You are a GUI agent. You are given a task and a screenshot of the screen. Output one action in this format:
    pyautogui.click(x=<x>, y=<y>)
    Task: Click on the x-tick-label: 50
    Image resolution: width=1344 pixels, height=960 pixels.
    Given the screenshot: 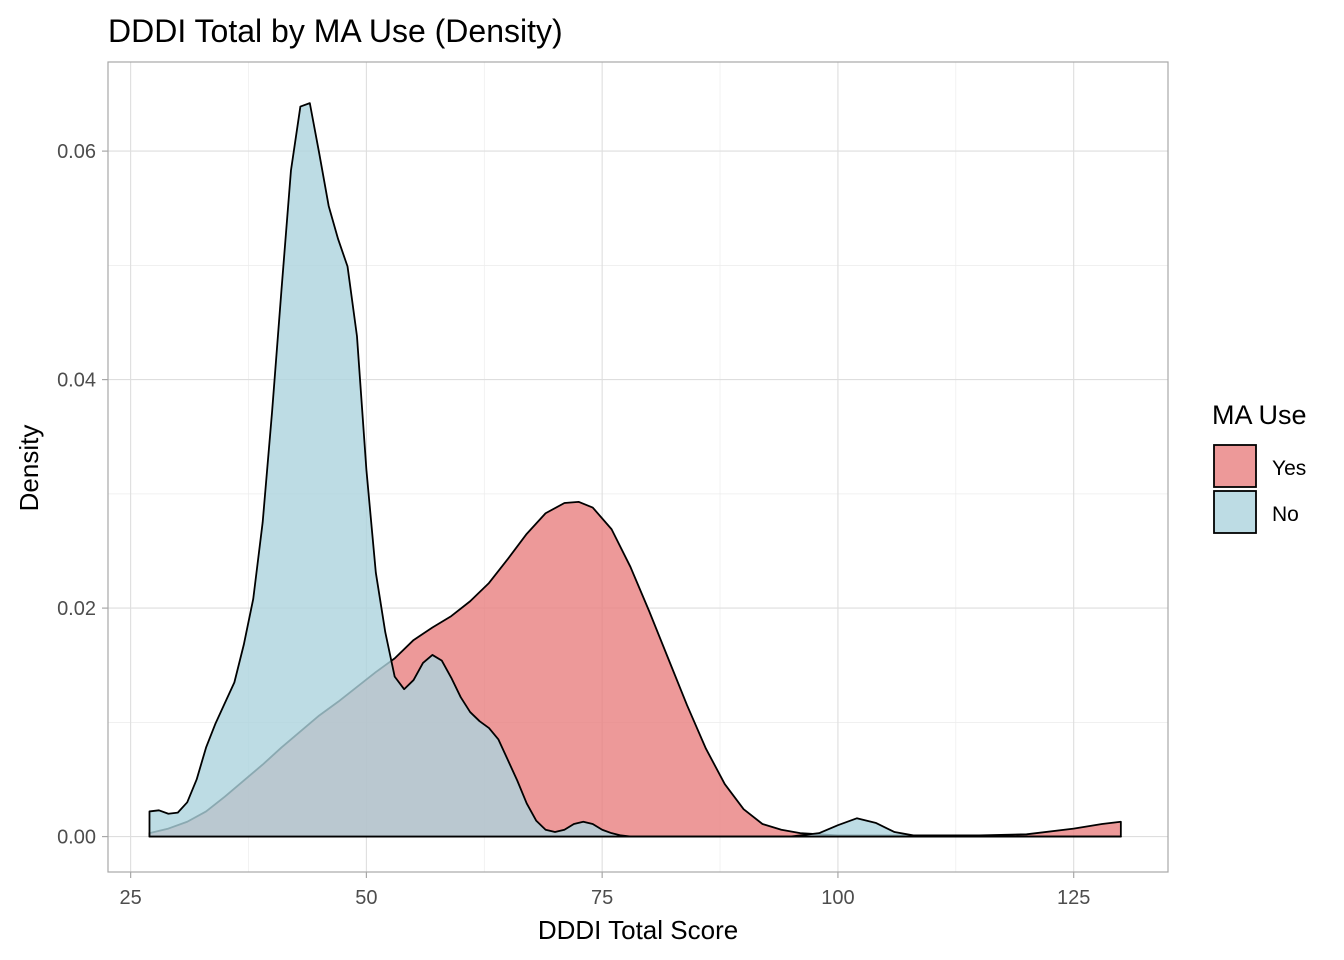 What is the action you would take?
    pyautogui.click(x=366, y=898)
    